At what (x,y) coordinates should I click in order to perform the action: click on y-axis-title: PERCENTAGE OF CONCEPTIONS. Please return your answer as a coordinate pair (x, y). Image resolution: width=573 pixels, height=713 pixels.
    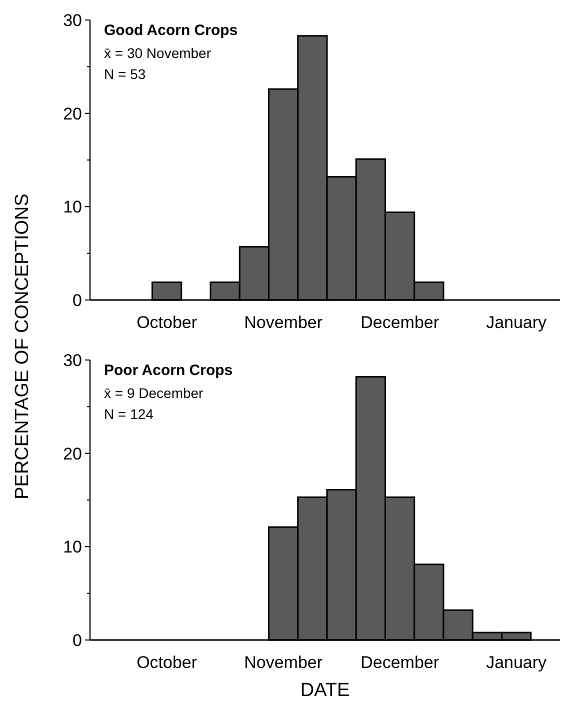
    Looking at the image, I should click on (22, 347).